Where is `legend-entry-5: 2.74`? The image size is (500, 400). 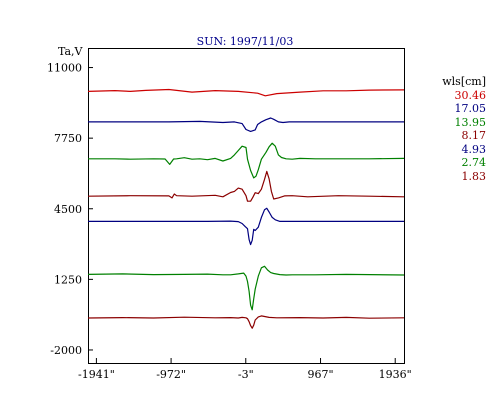 legend-entry-5: 2.74 is located at coordinates (474, 162).